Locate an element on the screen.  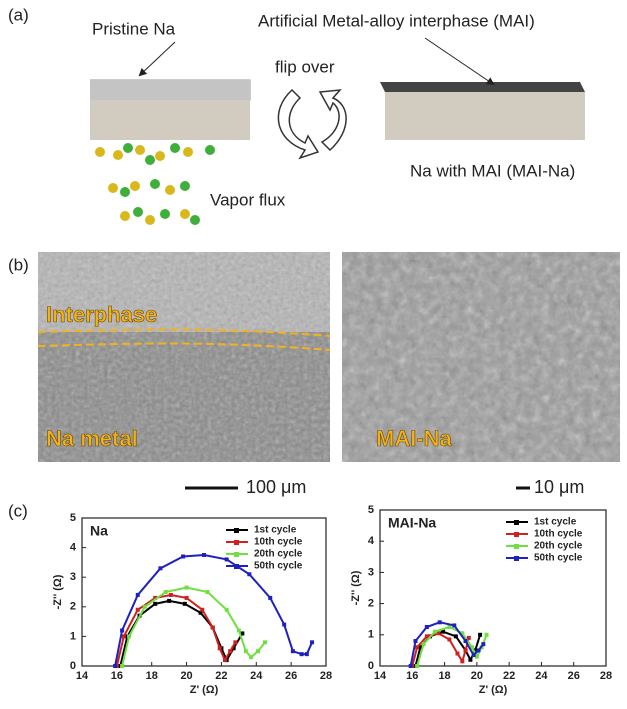
x-tick-label: 14 is located at coordinates (380, 676).